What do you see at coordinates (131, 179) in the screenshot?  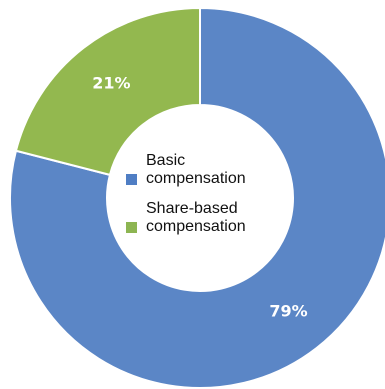 I see `legend-swatch-basic` at bounding box center [131, 179].